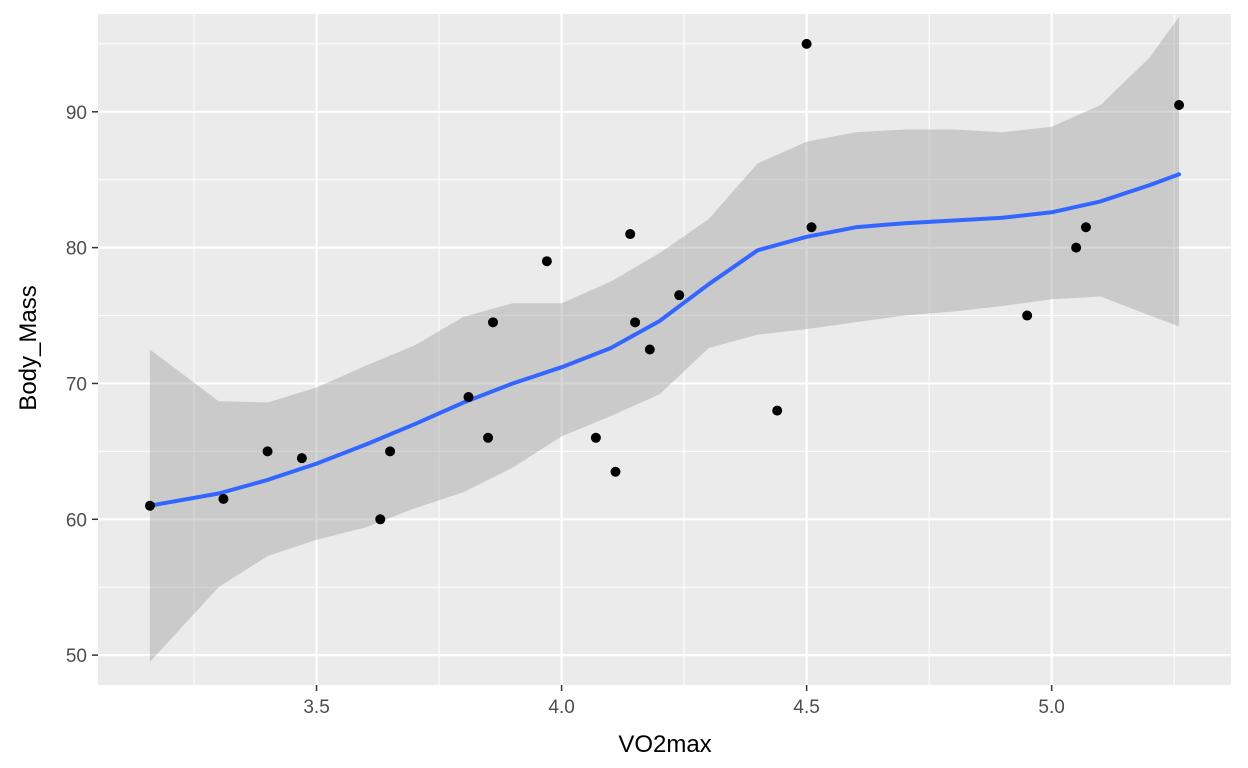 The width and height of the screenshot is (1248, 768). Describe the element at coordinates (76, 520) in the screenshot. I see `y-tick-label: 60` at that location.